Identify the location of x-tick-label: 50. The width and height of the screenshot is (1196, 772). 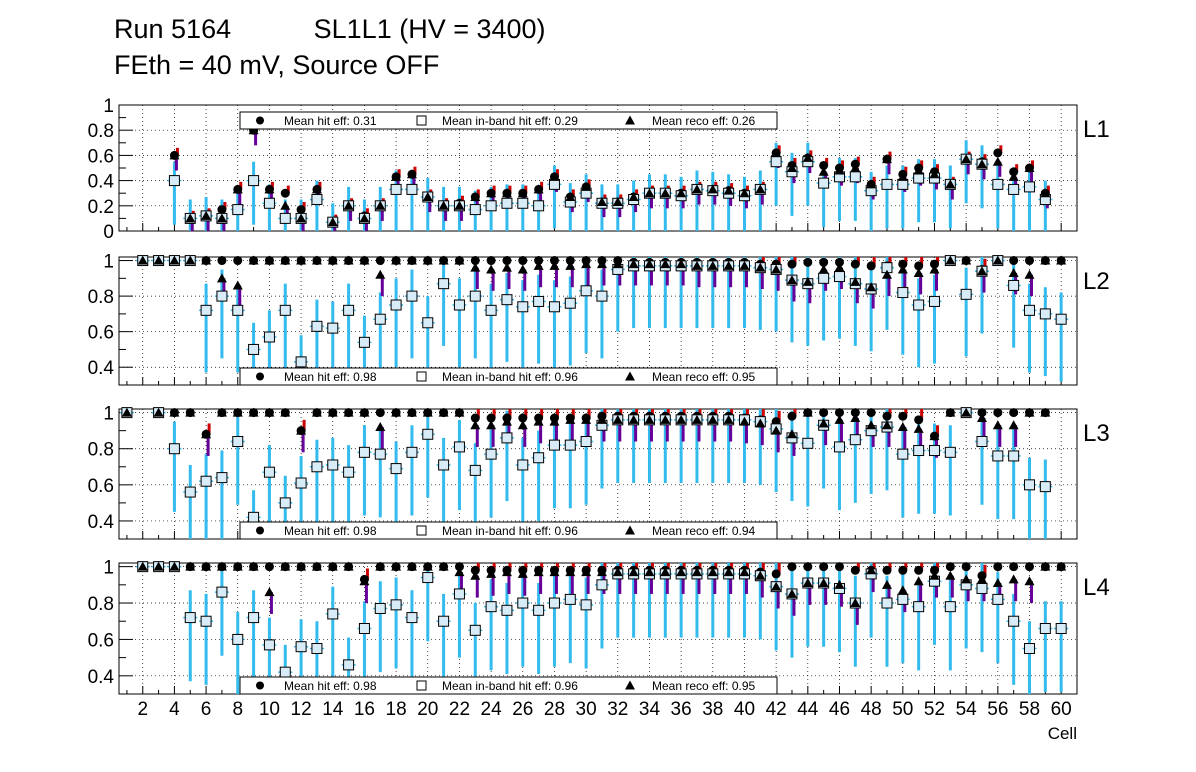
(902, 709).